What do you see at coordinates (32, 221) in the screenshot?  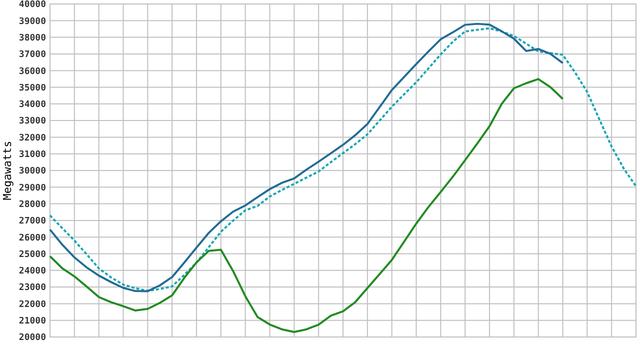 I see `y-tick-label: 27000` at bounding box center [32, 221].